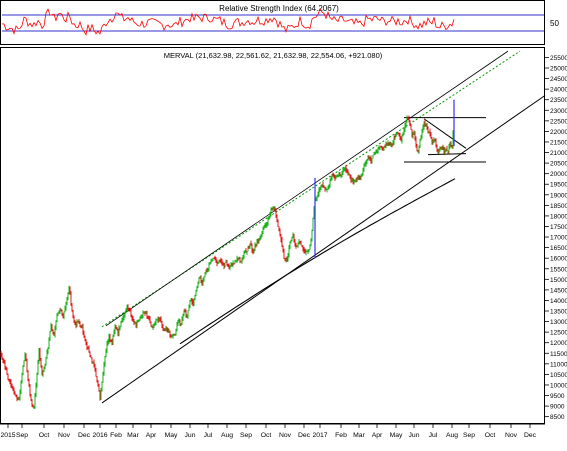 This screenshot has height=451, width=567. What do you see at coordinates (558, 259) in the screenshot?
I see `y-tick-label: 16000` at bounding box center [558, 259].